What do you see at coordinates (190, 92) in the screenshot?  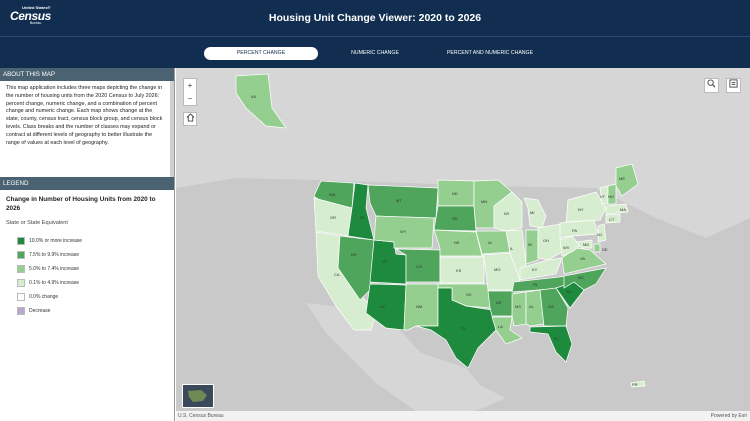 I see `zoom-control: + −` at bounding box center [190, 92].